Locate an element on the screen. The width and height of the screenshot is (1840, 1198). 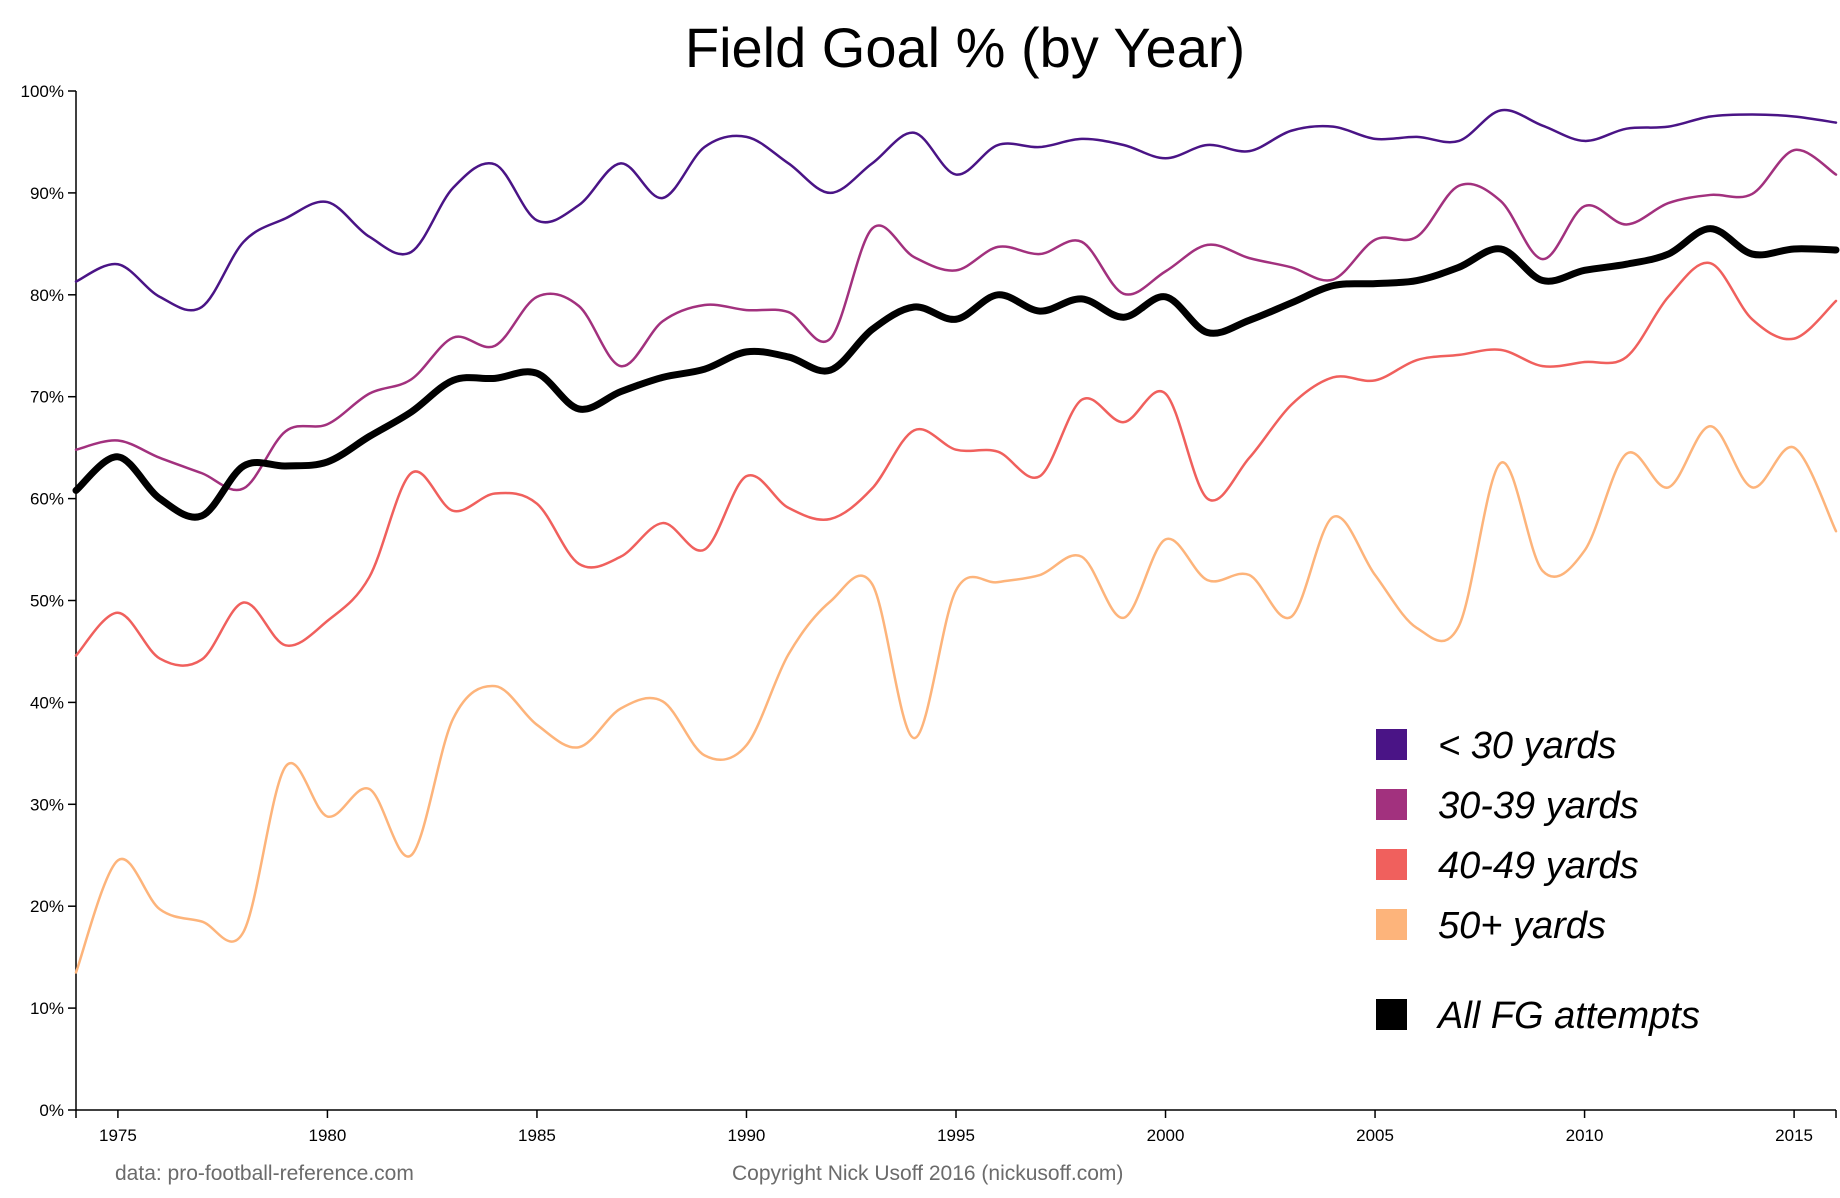
y-tick-label: 60% is located at coordinates (47, 499).